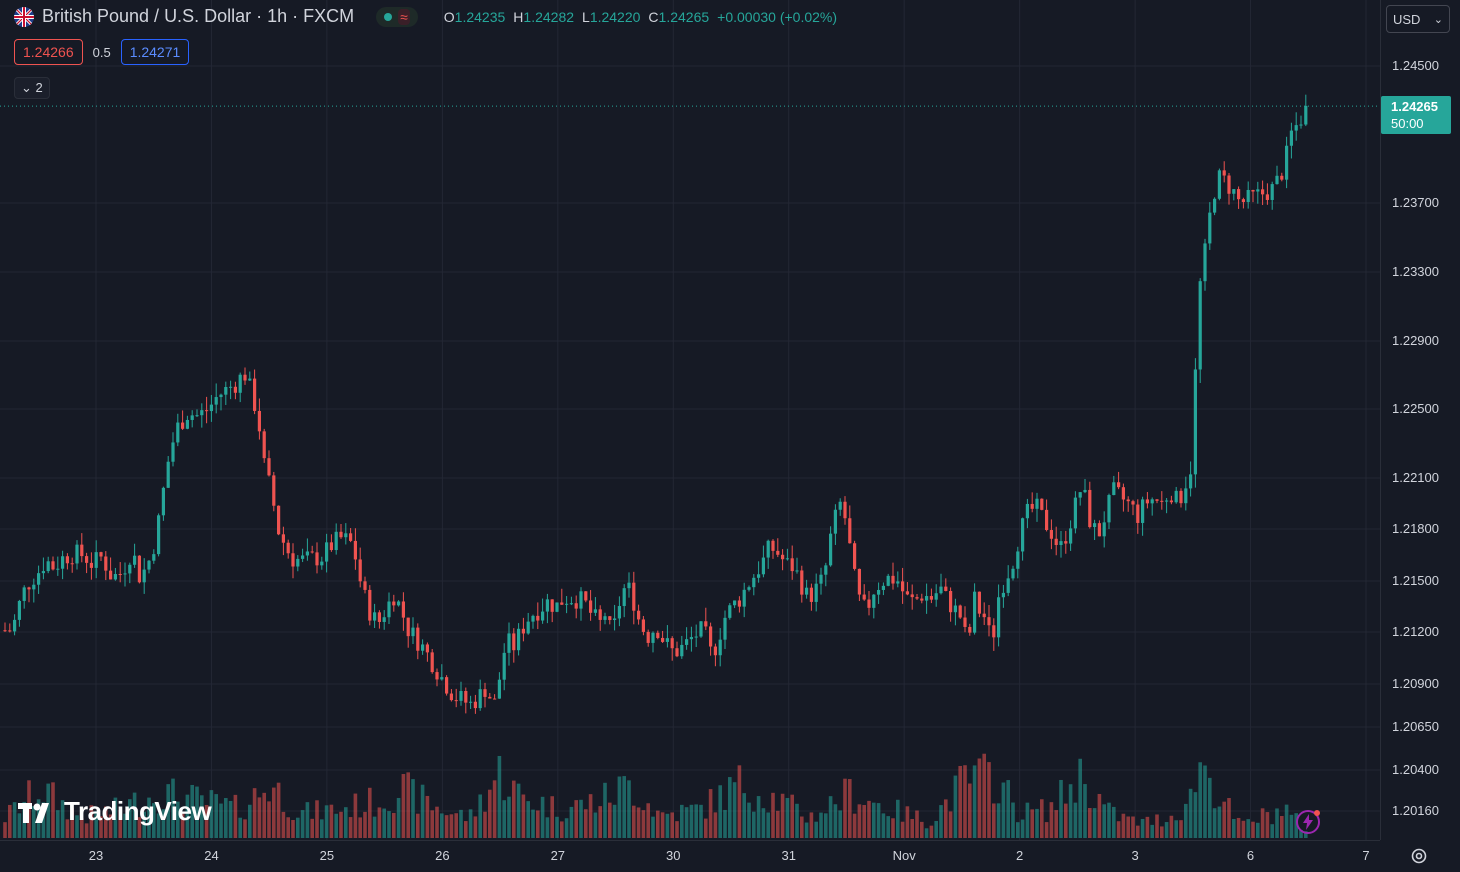 The height and width of the screenshot is (872, 1460). I want to click on time-label: 25, so click(327, 855).